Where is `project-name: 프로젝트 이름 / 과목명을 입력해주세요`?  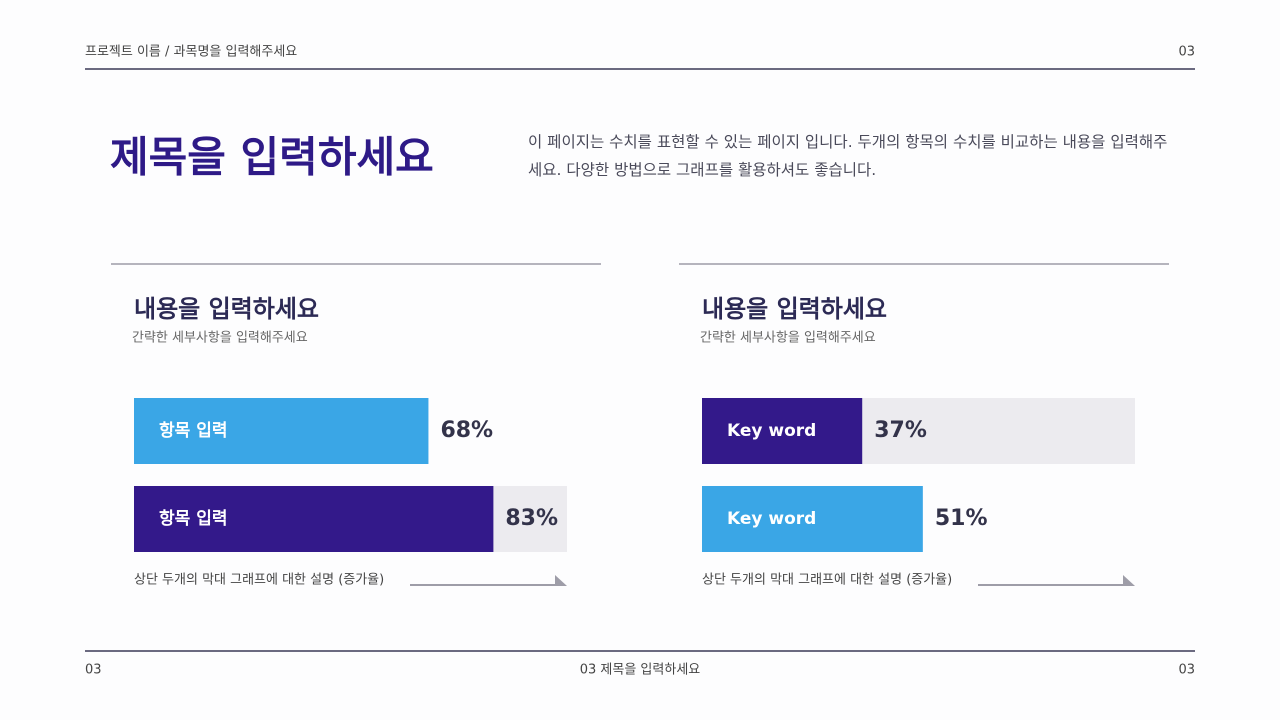 project-name: 프로젝트 이름 / 과목명을 입력해주세요 is located at coordinates (191, 52).